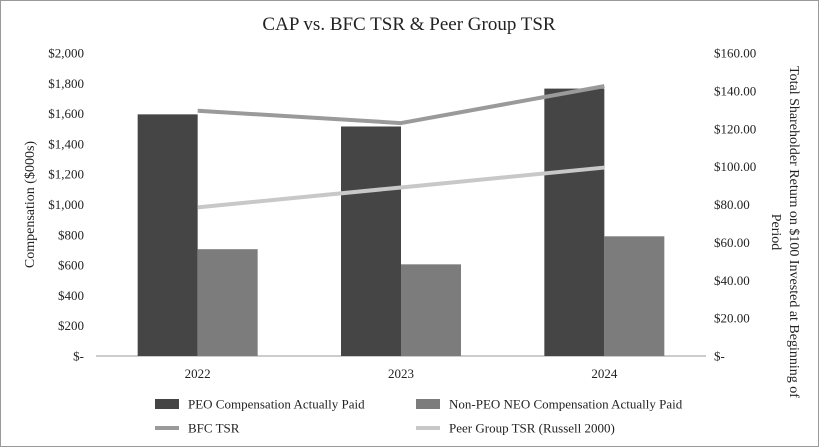 Image resolution: width=819 pixels, height=447 pixels. What do you see at coordinates (71, 325) in the screenshot?
I see `left-tick-label: $200` at bounding box center [71, 325].